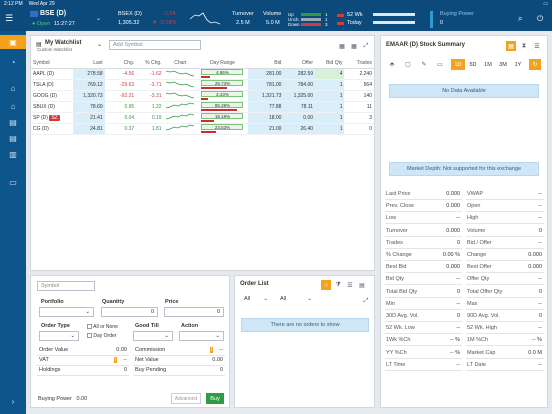  I want to click on day-order-checkbox, so click(89, 336).